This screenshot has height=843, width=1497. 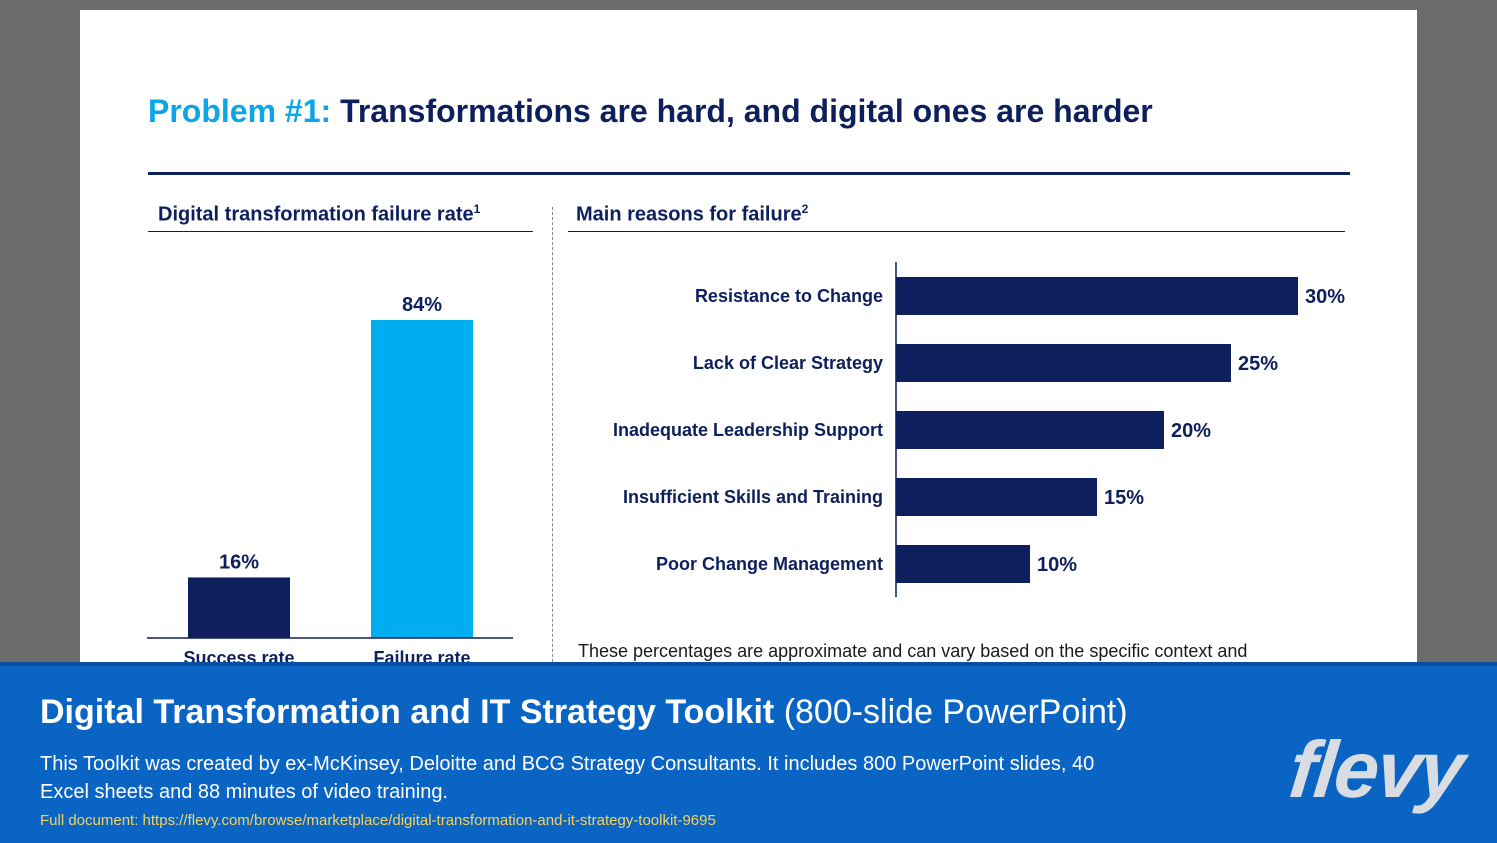 I want to click on title-rule, so click(x=749, y=173).